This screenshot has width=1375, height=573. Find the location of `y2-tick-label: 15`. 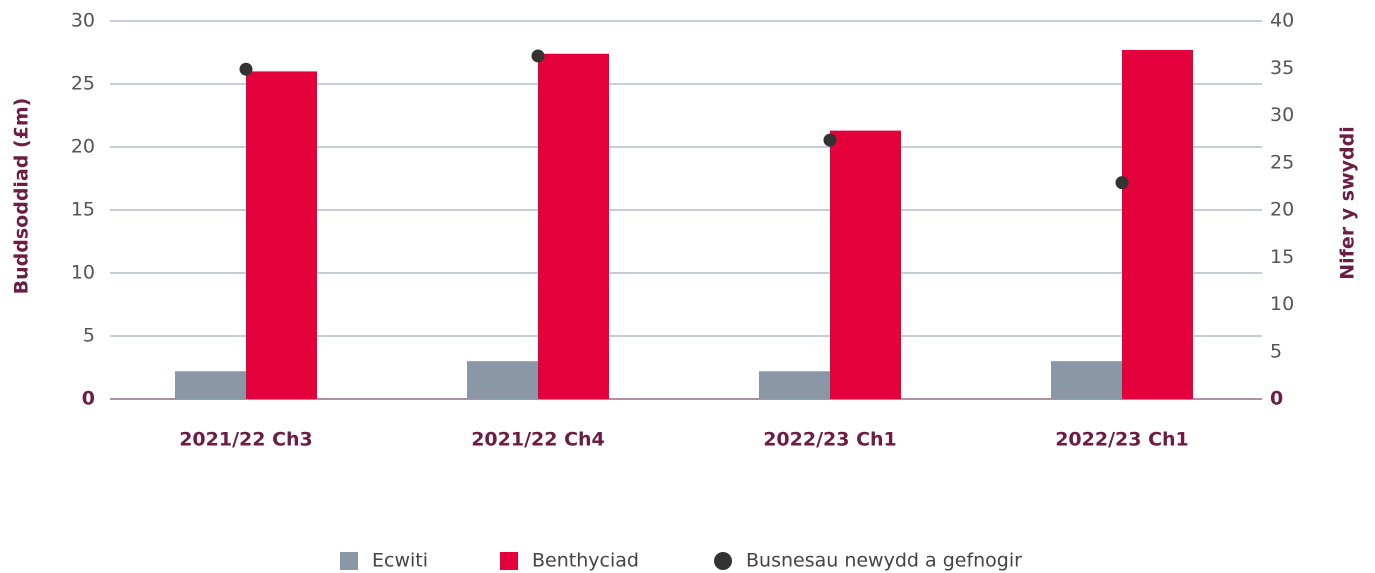

y2-tick-label: 15 is located at coordinates (1282, 257).